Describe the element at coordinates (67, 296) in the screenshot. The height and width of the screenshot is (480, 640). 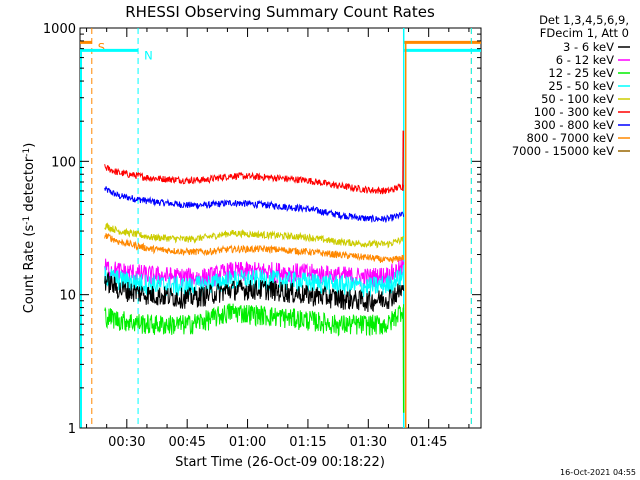
I see `y-tick-label: 10` at that location.